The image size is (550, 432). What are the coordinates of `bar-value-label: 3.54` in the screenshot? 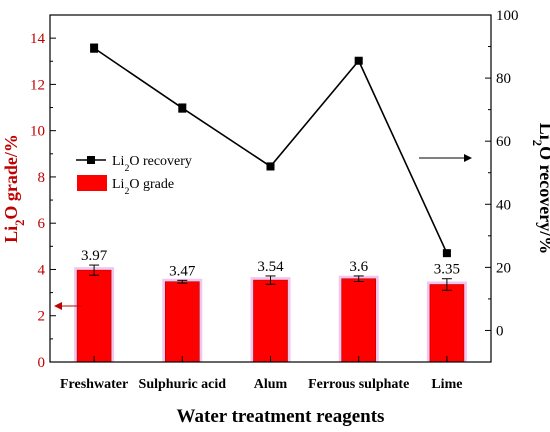 It's located at (270, 267).